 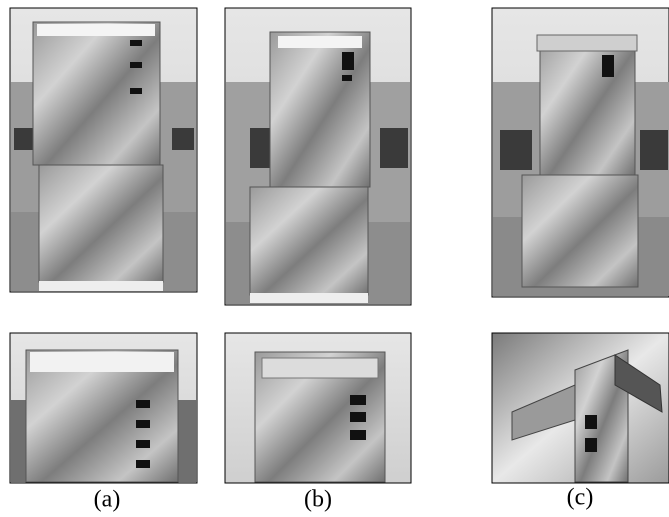 What do you see at coordinates (318, 408) in the screenshot?
I see `photo-b-bottom` at bounding box center [318, 408].